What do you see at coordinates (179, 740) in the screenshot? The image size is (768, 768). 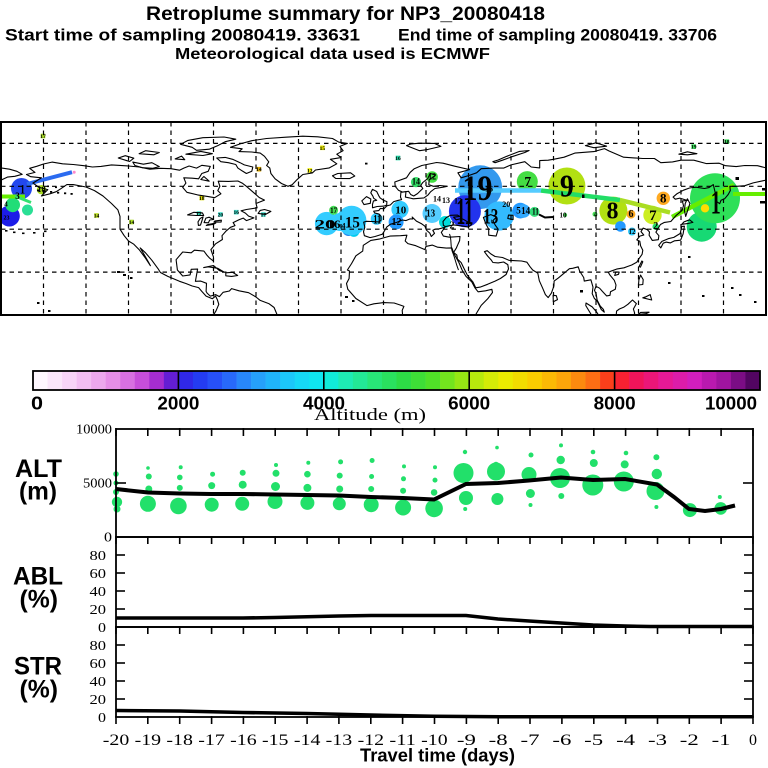 I see `svg-text: -18` at bounding box center [179, 740].